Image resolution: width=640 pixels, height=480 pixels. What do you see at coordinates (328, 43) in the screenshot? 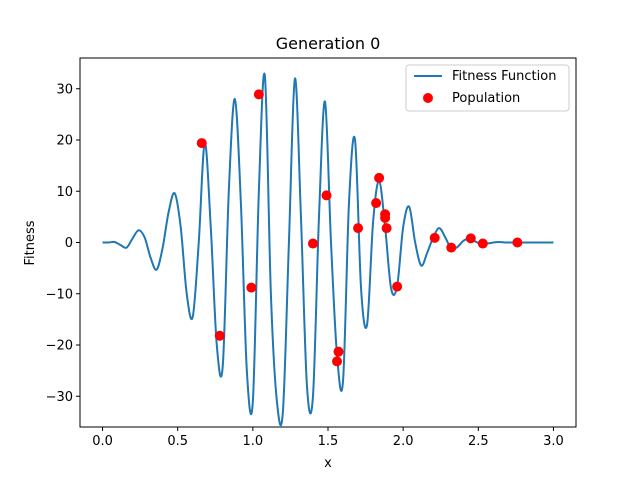
I see `chart-title: Generation 0` at bounding box center [328, 43].